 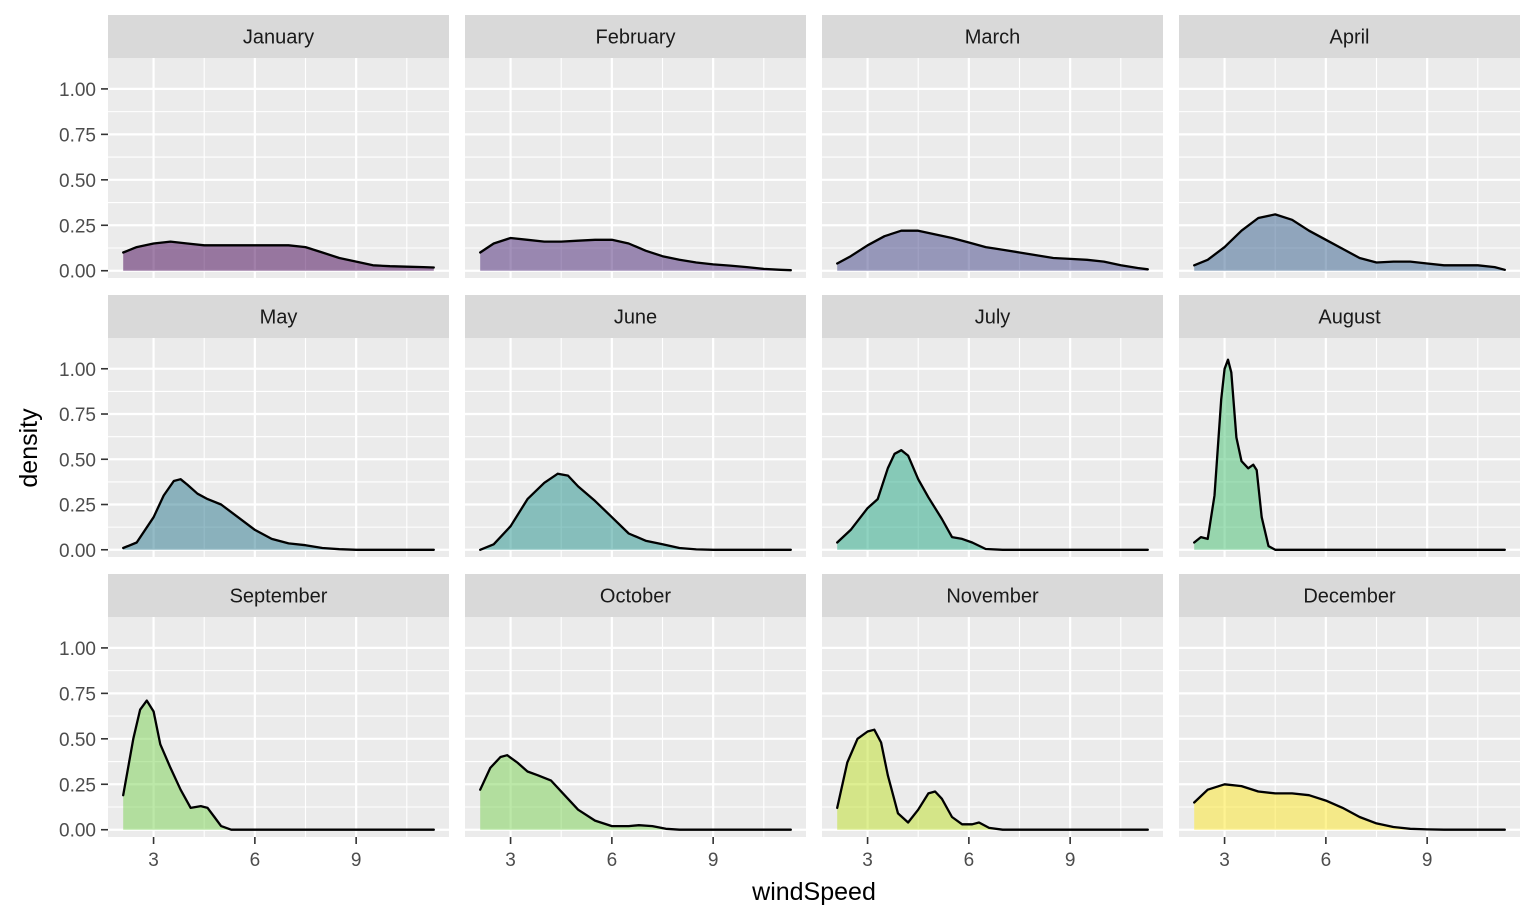 I want to click on facet-strip-label: November, so click(x=992, y=597).